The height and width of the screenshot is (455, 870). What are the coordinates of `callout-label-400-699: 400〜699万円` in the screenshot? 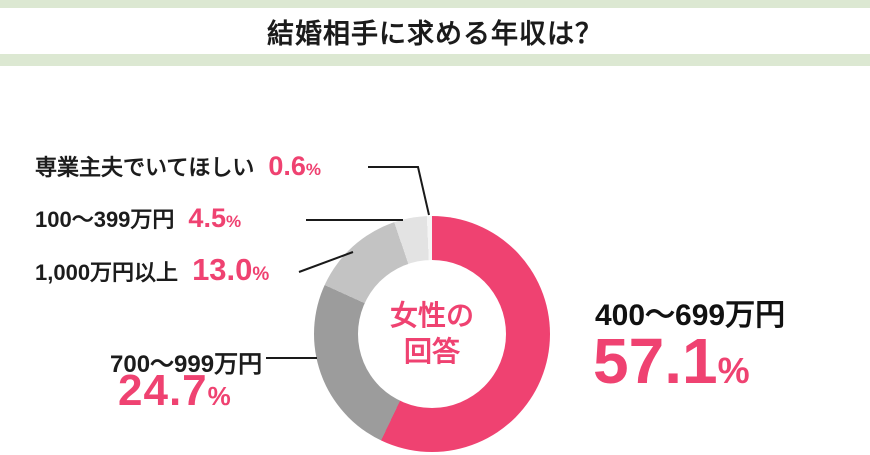 It's located at (690, 315).